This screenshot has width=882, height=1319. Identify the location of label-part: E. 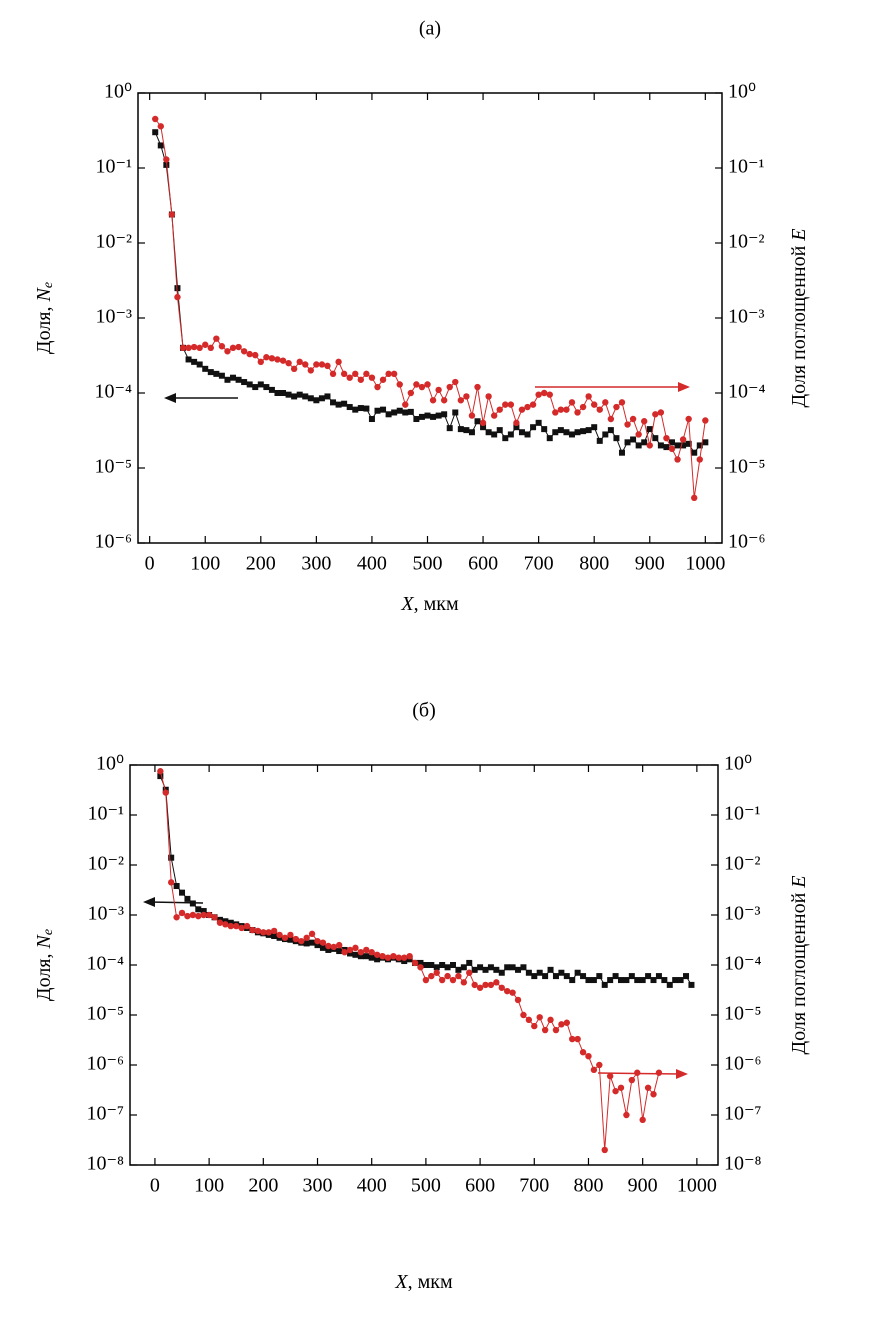
(799, 234).